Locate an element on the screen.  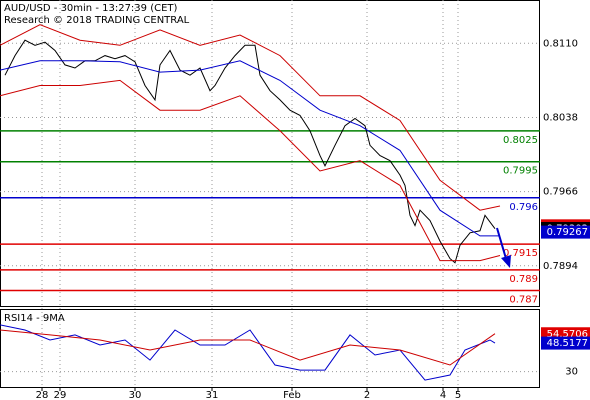
chart-title: AUD/USD - 30min - 13:27:39 (CET) is located at coordinates (91, 8).